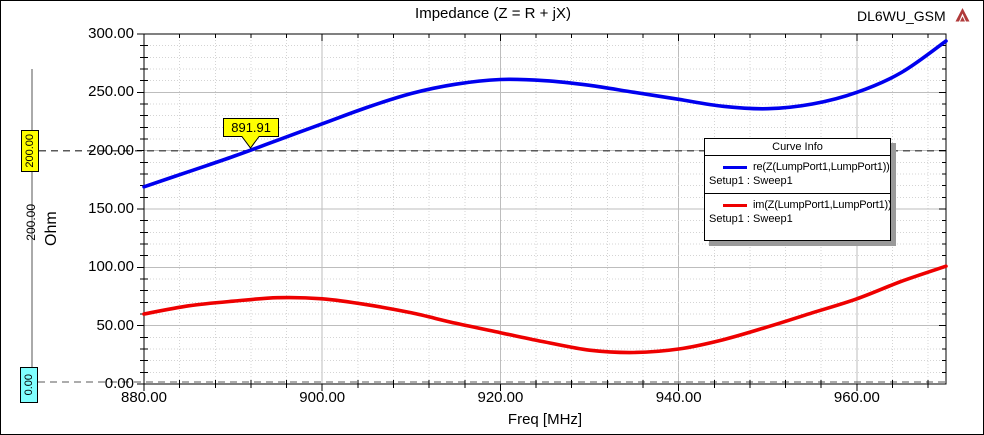 This screenshot has width=984, height=435. What do you see at coordinates (111, 33) in the screenshot?
I see `y-tick-label: 300.00` at bounding box center [111, 33].